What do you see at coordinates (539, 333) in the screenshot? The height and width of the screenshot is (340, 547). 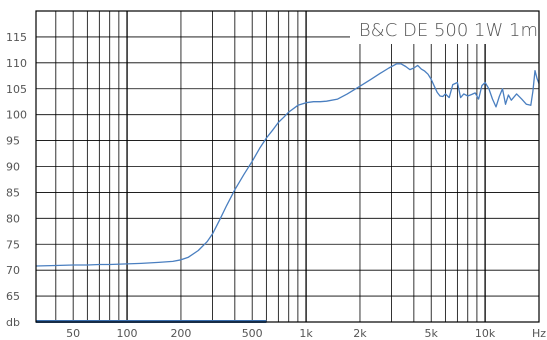 I see `x-tick-label: Hz` at bounding box center [539, 333].